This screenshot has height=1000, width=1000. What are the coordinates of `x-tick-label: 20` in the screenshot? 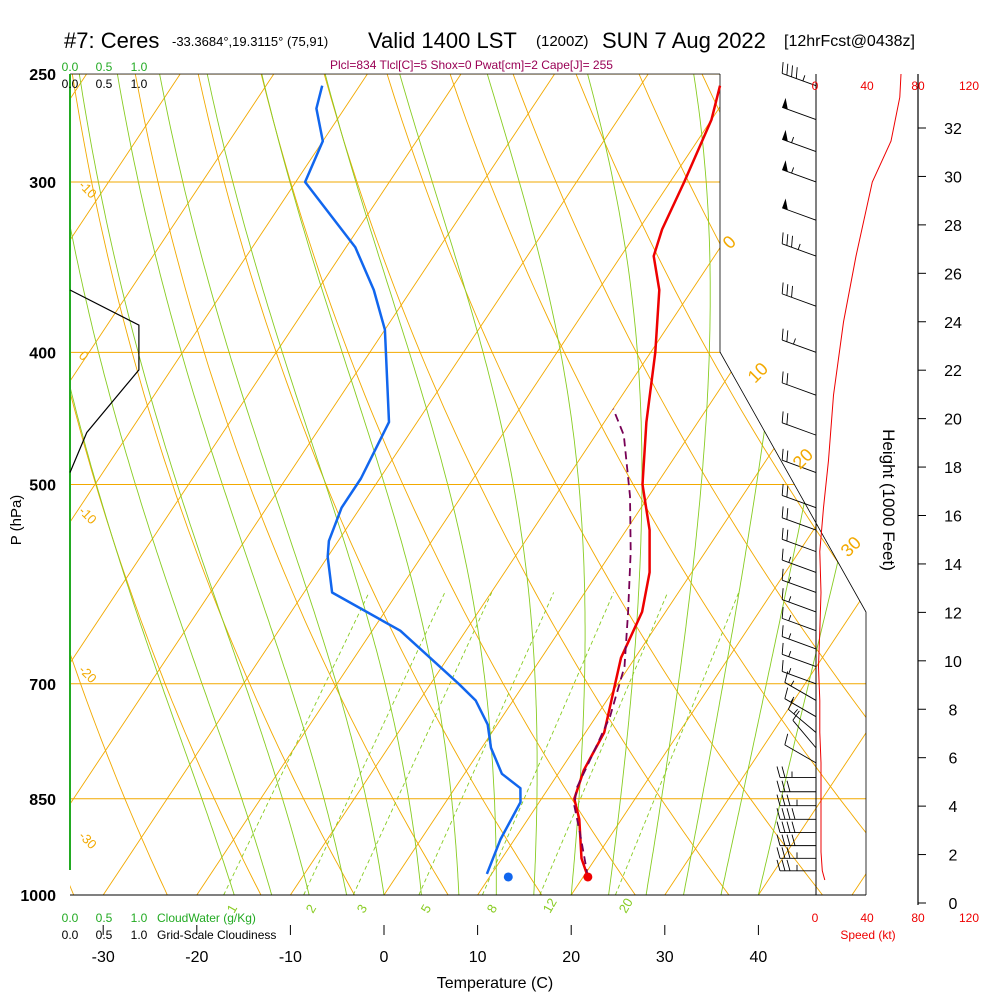 It's located at (571, 957).